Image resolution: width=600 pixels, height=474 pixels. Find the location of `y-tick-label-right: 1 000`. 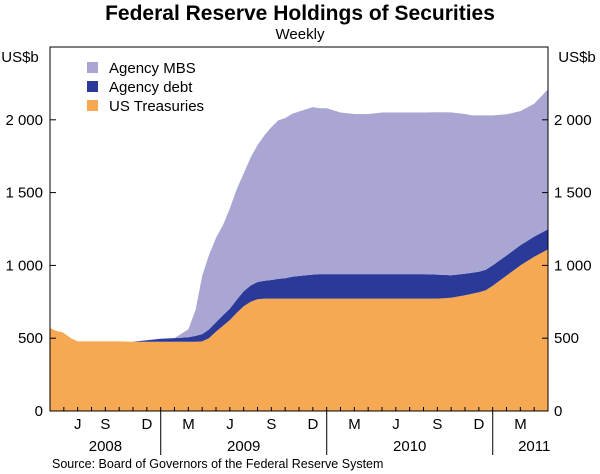

y-tick-label-right: 1 000 is located at coordinates (573, 265).